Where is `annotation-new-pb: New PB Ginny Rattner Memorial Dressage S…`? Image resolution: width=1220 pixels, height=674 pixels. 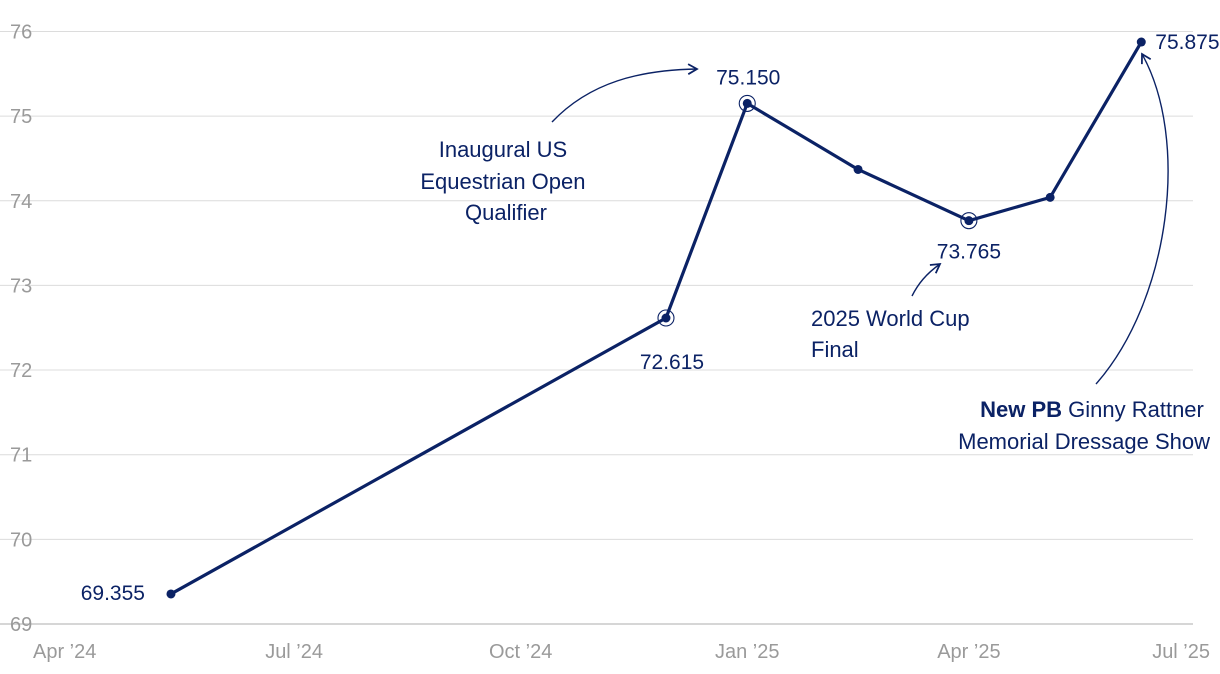
annotation-new-pb: New PB Ginny Rattner Memorial Dressage S… is located at coordinates (1084, 425).